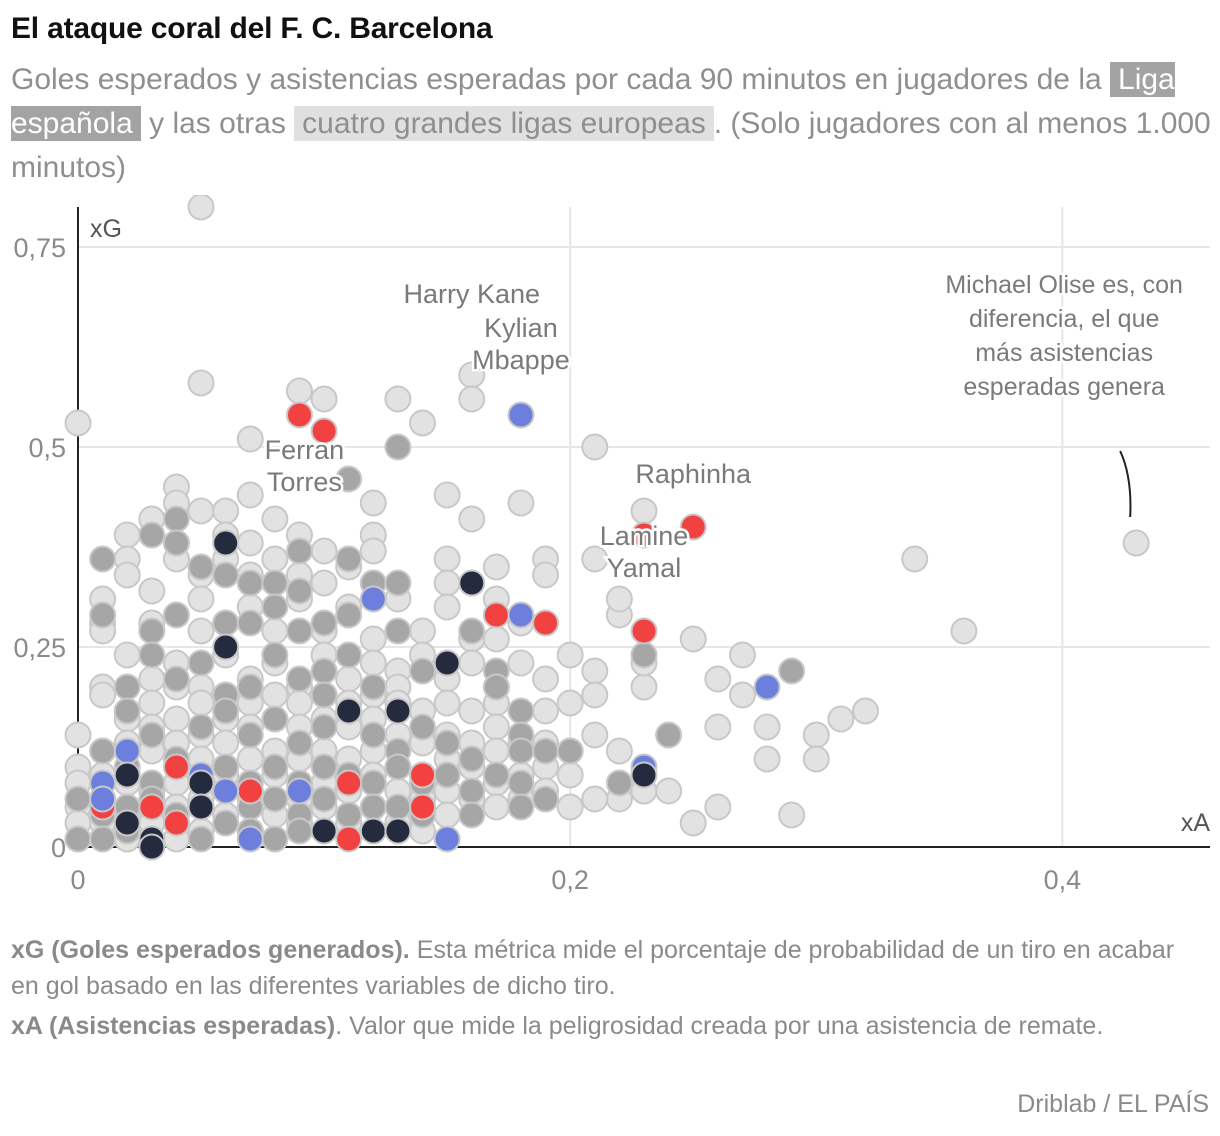  Describe the element at coordinates (39, 248) in the screenshot. I see `y-tick-label: 0,75` at that location.